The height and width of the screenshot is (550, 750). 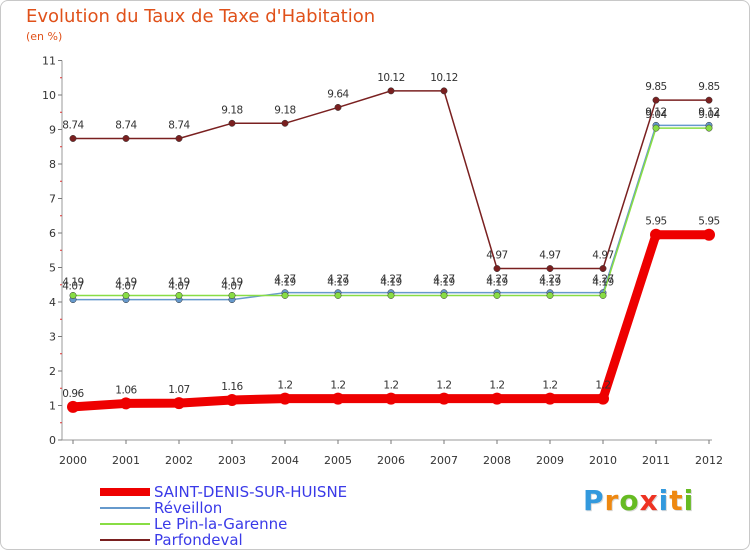 I want to click on chart-title: Evolution du Taux de Taxe d'Habitation, so click(x=201, y=16).